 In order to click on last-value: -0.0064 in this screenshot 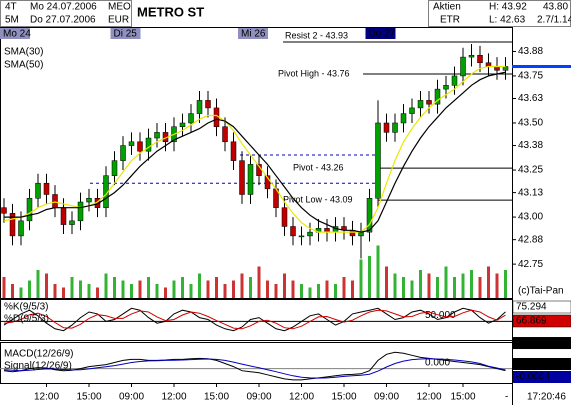, I will do `click(533, 377)`.